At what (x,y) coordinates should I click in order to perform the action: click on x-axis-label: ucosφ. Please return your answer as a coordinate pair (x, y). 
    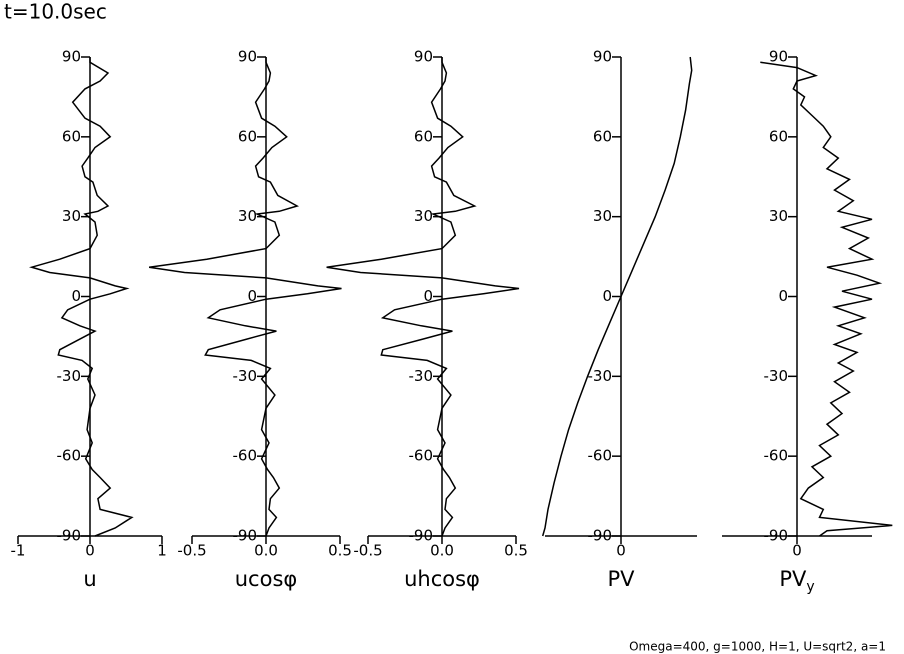
    Looking at the image, I should click on (266, 579).